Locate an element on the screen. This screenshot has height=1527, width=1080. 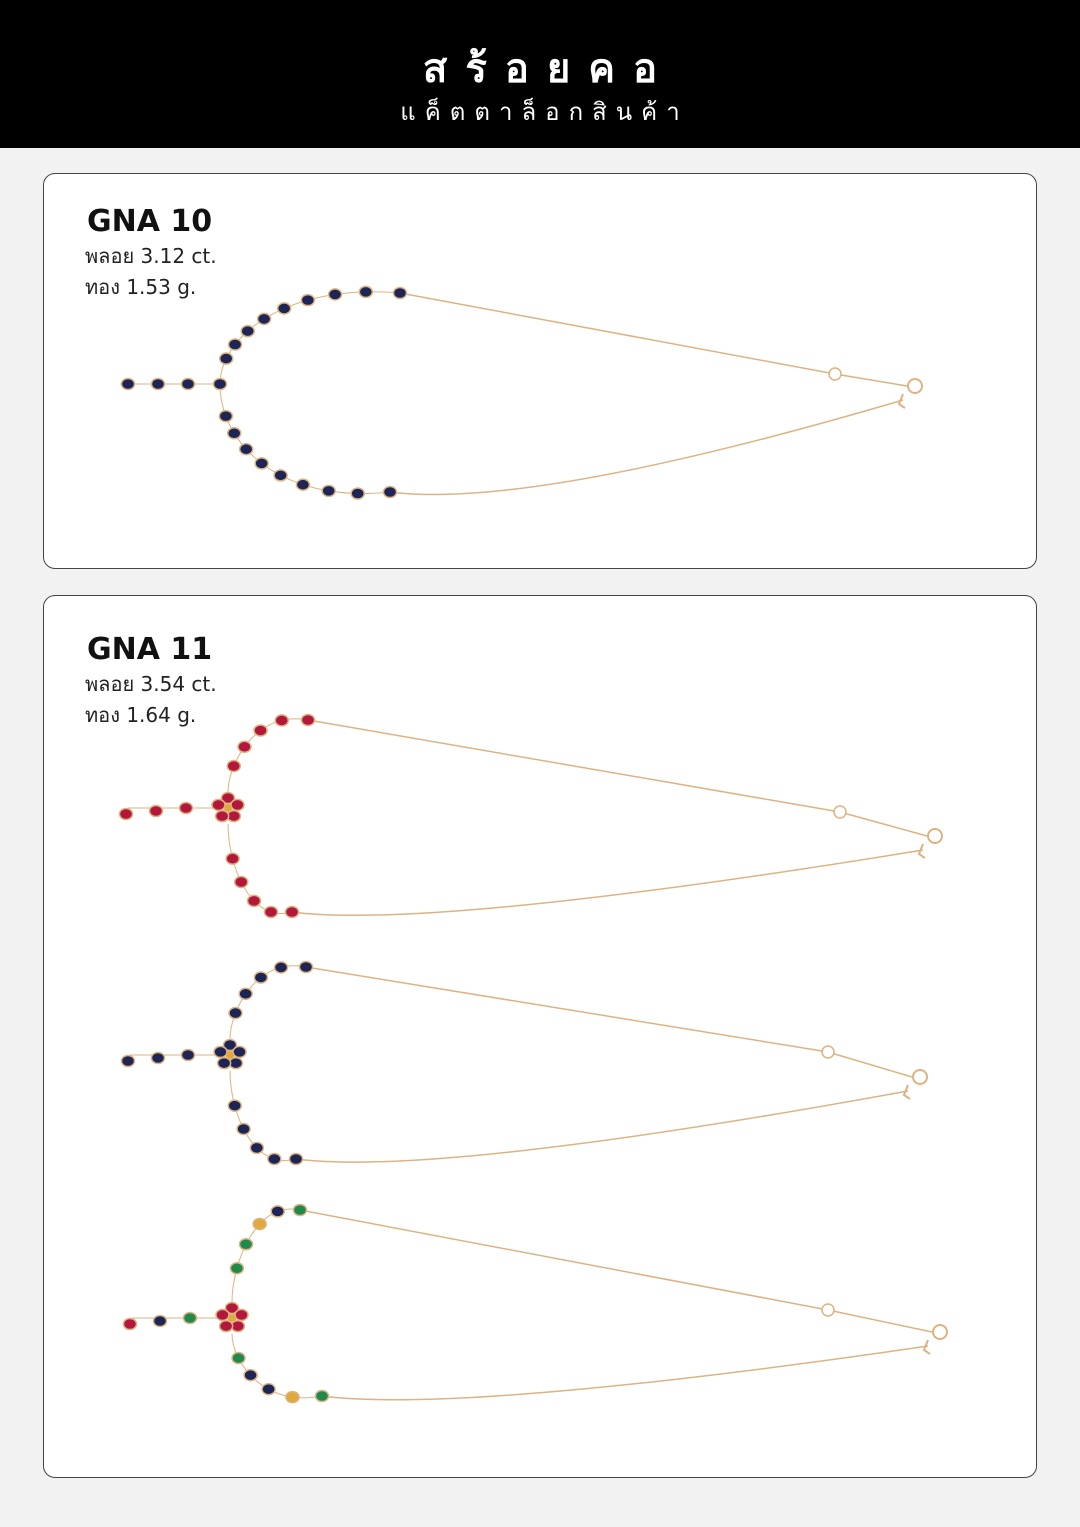
product-code: GNA 11 is located at coordinates (150, 649).